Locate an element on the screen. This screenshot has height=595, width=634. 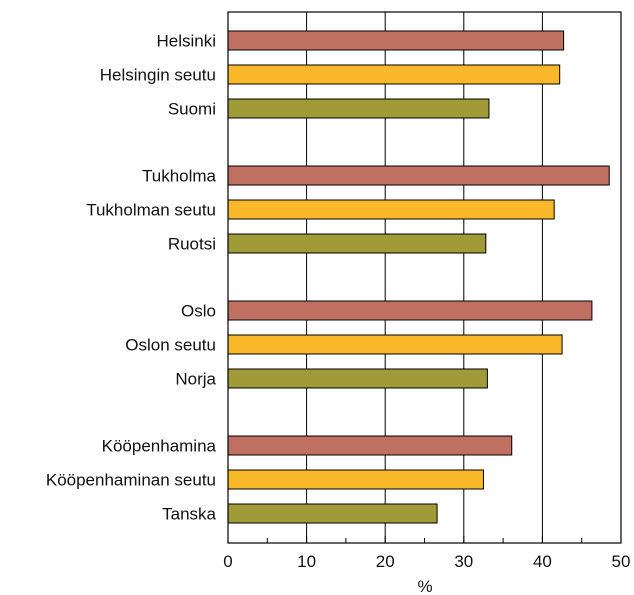
category-label: Tukholma is located at coordinates (179, 176).